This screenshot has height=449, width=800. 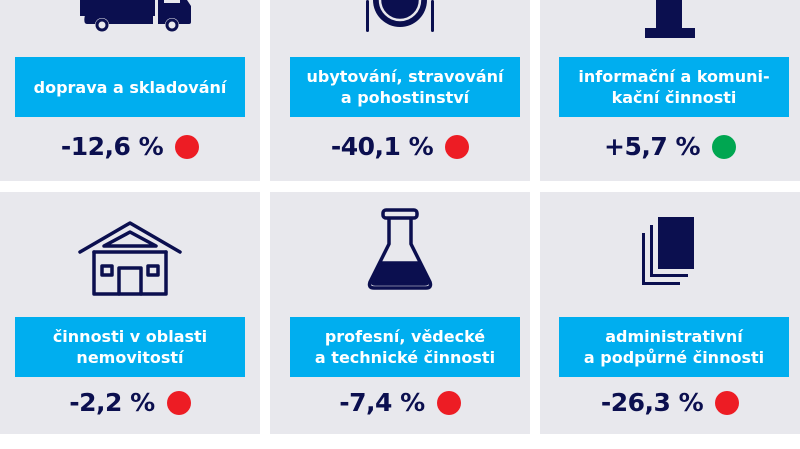 What do you see at coordinates (112, 146) in the screenshot?
I see `change-value: -12,6 %` at bounding box center [112, 146].